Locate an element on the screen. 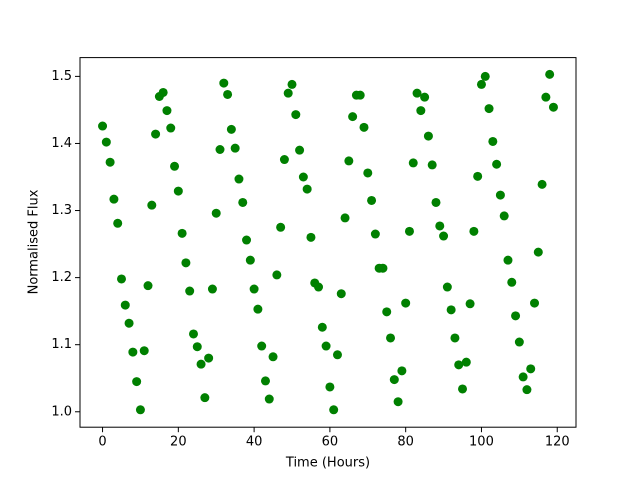  y-tick-label: 1.3 is located at coordinates (61, 210).